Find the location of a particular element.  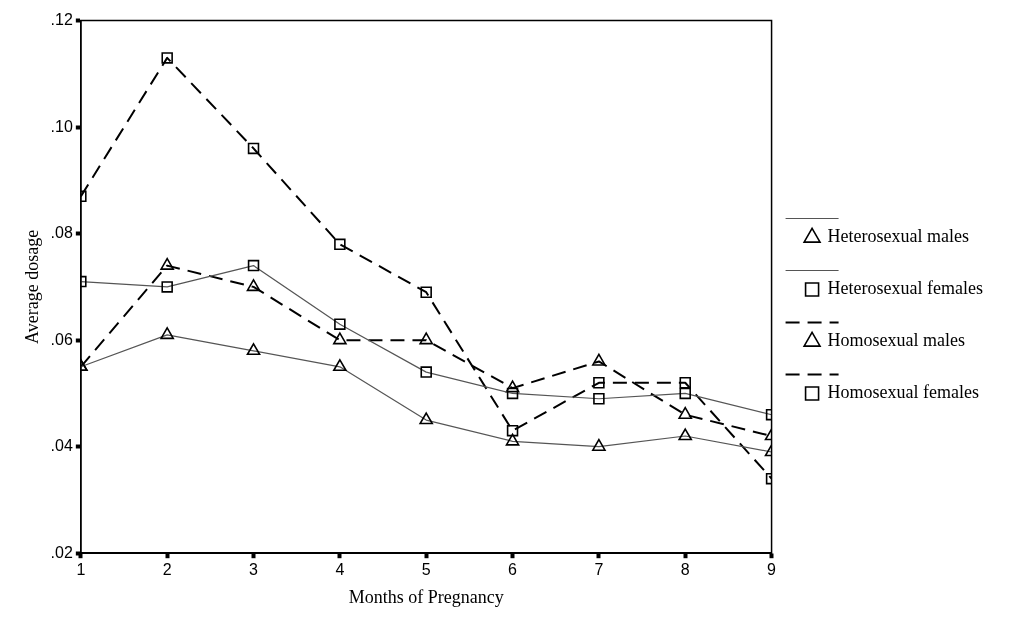

legend-label: Heterosexual males is located at coordinates (898, 236).